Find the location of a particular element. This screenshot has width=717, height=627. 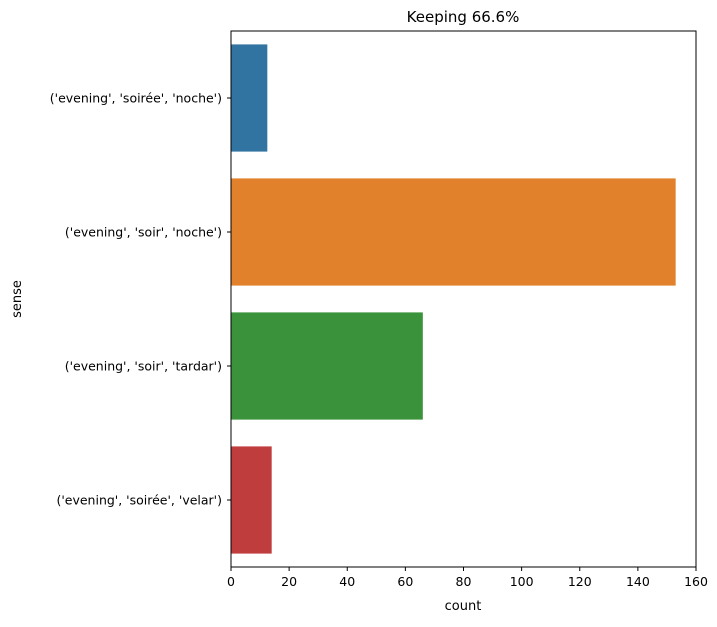

x-tick-label-3: 60 is located at coordinates (405, 581).